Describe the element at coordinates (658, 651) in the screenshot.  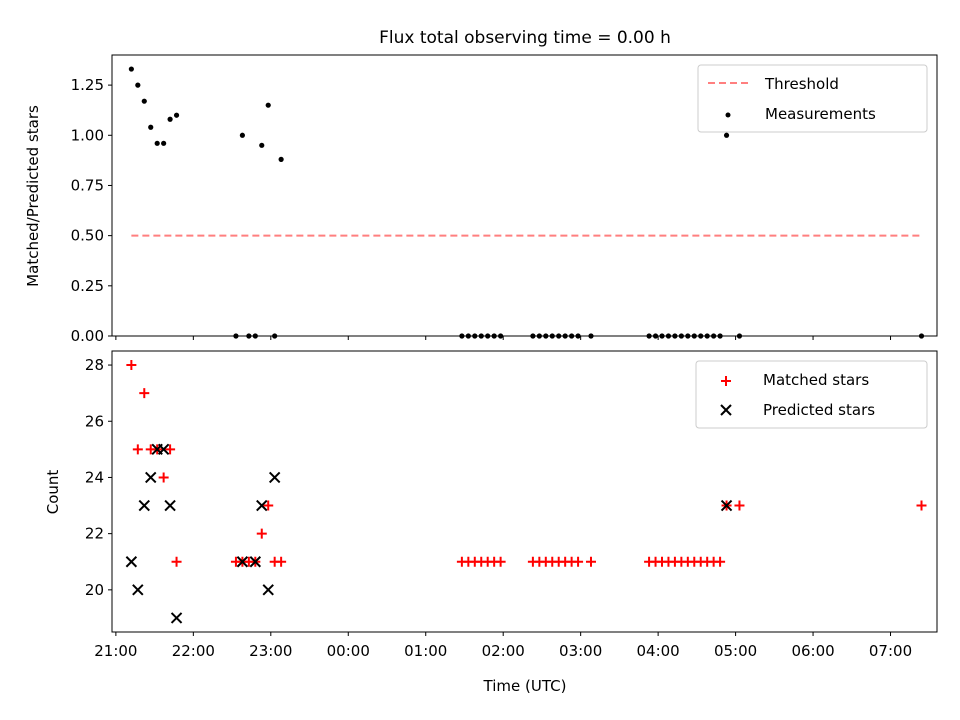
I see `x-tick-label: 04:00` at that location.